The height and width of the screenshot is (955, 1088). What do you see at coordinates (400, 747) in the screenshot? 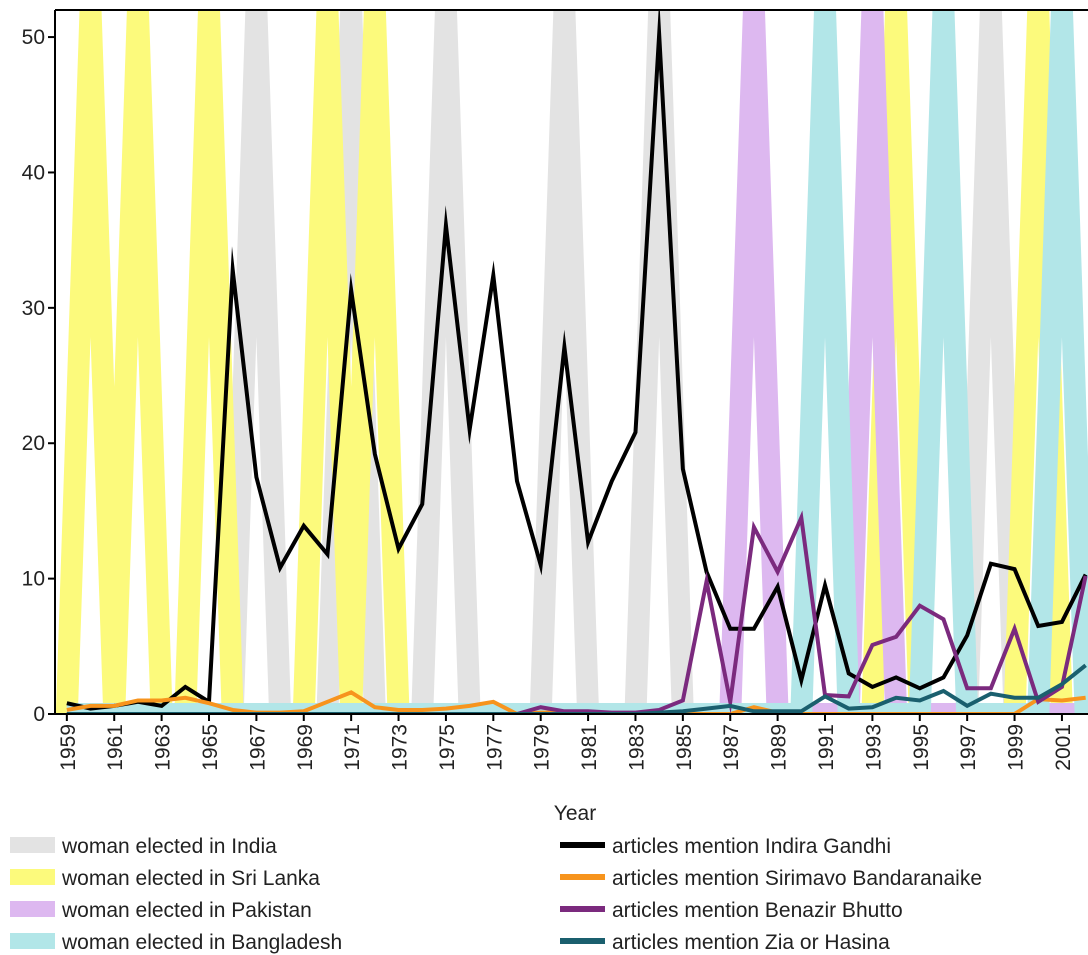
I see `x-tick-label: 1973` at bounding box center [400, 747].